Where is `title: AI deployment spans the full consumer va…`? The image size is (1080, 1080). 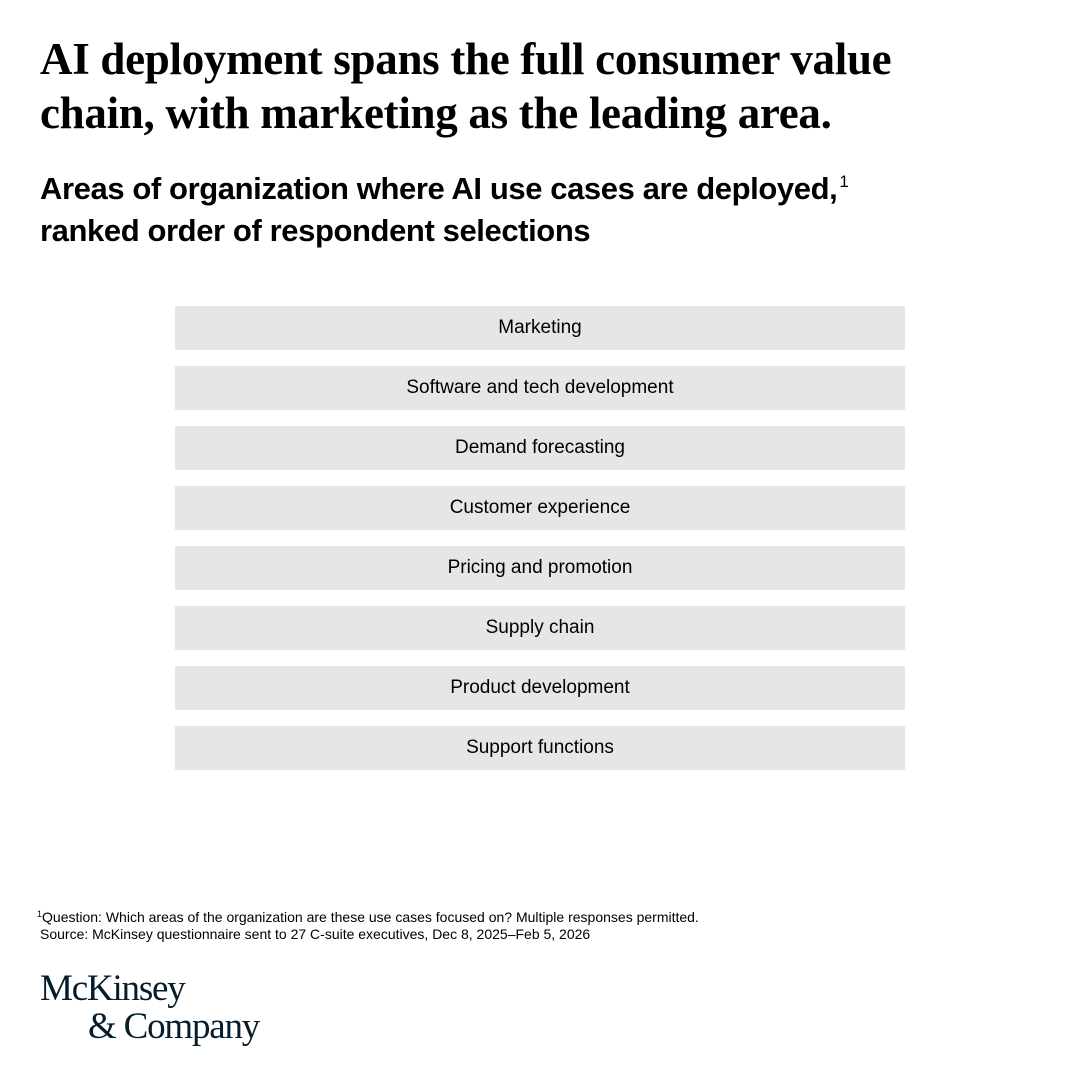
title: AI deployment spans the full consumer va… is located at coordinates (466, 86).